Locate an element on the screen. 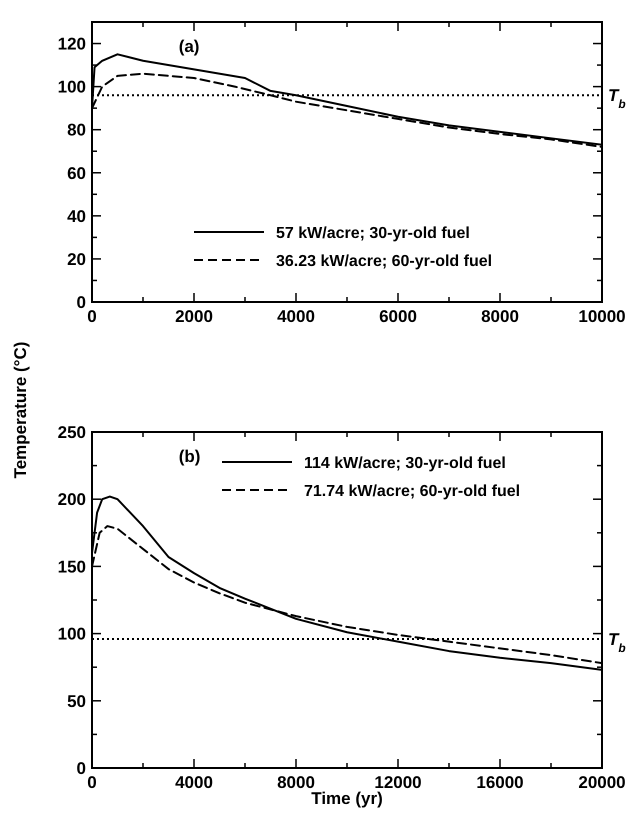 Image resolution: width=640 pixels, height=826 pixels. y-tick-label: 150 is located at coordinates (72, 566).